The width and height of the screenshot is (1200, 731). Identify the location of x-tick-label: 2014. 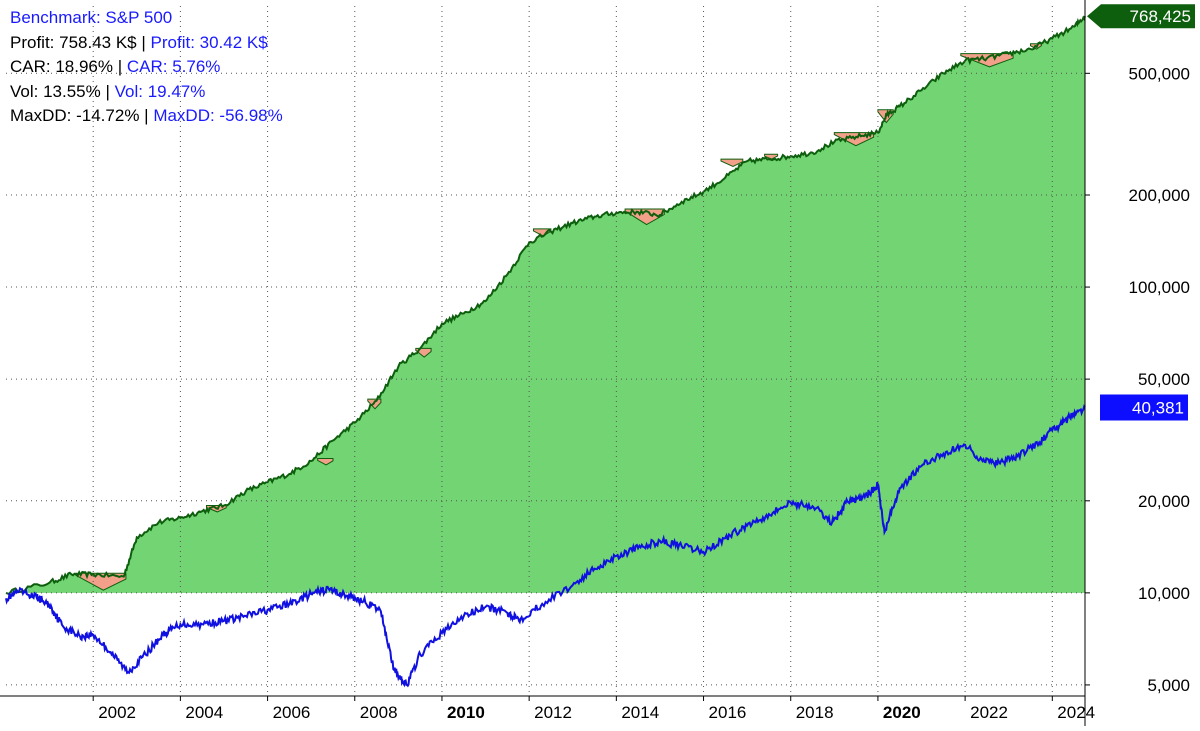
(640, 712).